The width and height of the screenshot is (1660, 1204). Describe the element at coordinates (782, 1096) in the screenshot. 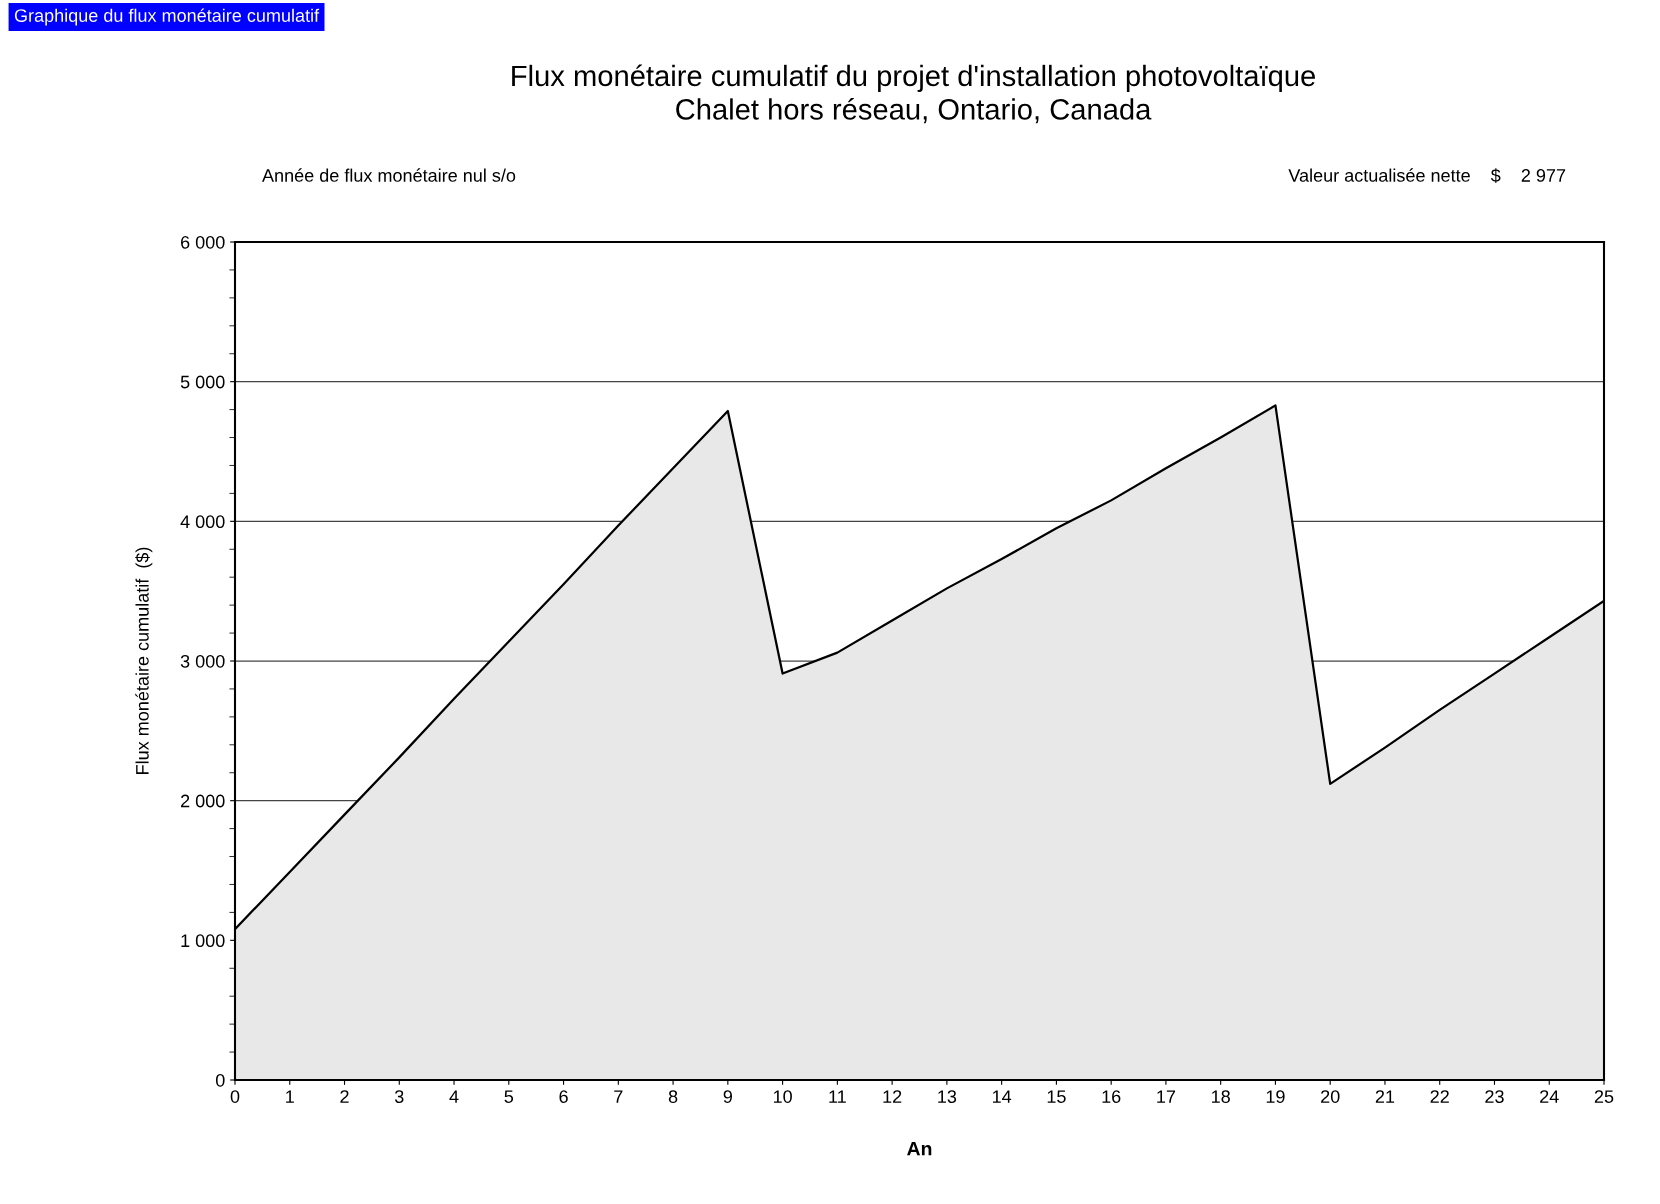

I see `x-tick-label: 10` at that location.